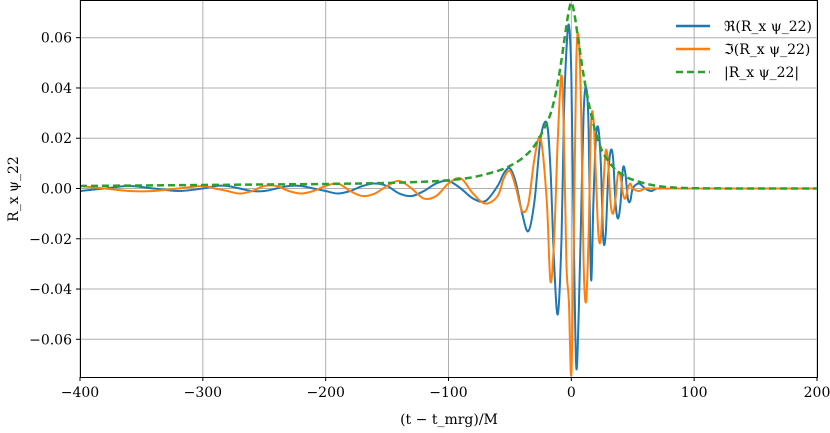 The height and width of the screenshot is (433, 830). What do you see at coordinates (768, 27) in the screenshot?
I see `legend-label: ℜ(R_x ψ_22)` at bounding box center [768, 27].